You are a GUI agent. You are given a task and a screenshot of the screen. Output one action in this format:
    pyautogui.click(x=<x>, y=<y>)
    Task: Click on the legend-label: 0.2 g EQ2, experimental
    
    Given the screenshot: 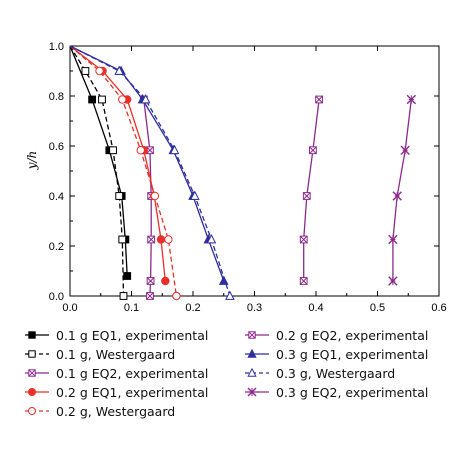 What is the action you would take?
    pyautogui.click(x=352, y=335)
    